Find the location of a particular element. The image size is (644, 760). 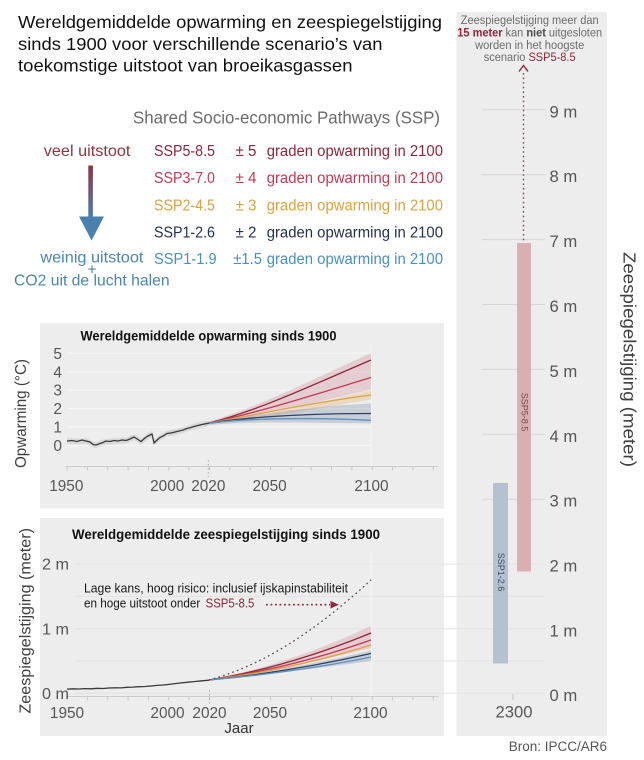

svg-text: 15 meter kan niet uitgesloten is located at coordinates (529, 33).